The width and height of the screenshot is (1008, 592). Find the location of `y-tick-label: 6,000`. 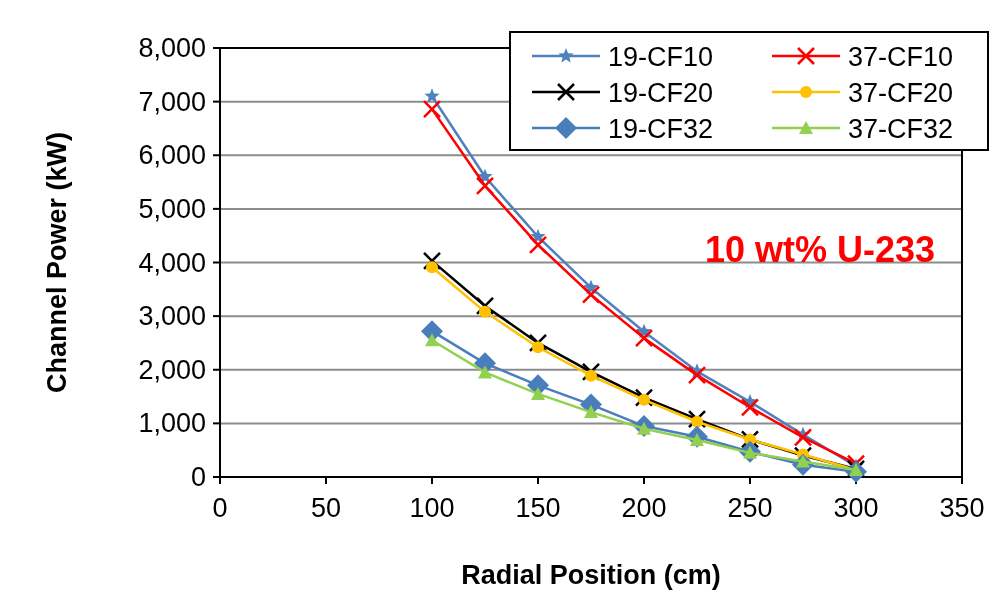

y-tick-label: 6,000 is located at coordinates (172, 155).